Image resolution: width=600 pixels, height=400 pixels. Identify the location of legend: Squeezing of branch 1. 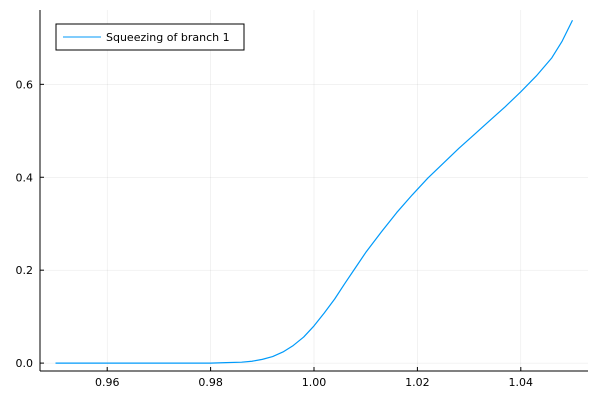
(150, 37).